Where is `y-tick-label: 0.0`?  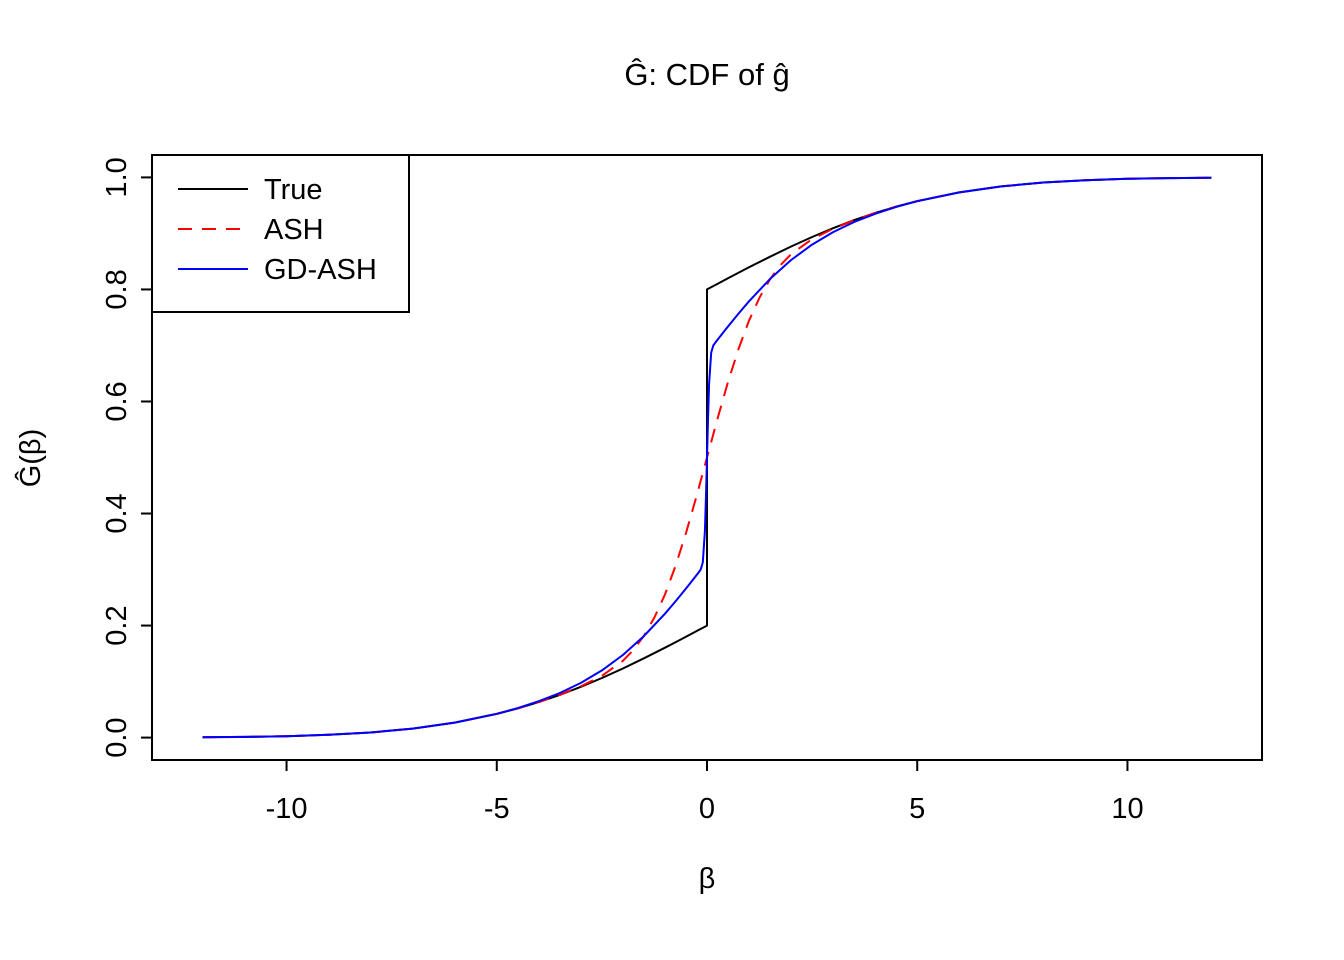
y-tick-label: 0.0 is located at coordinates (117, 737).